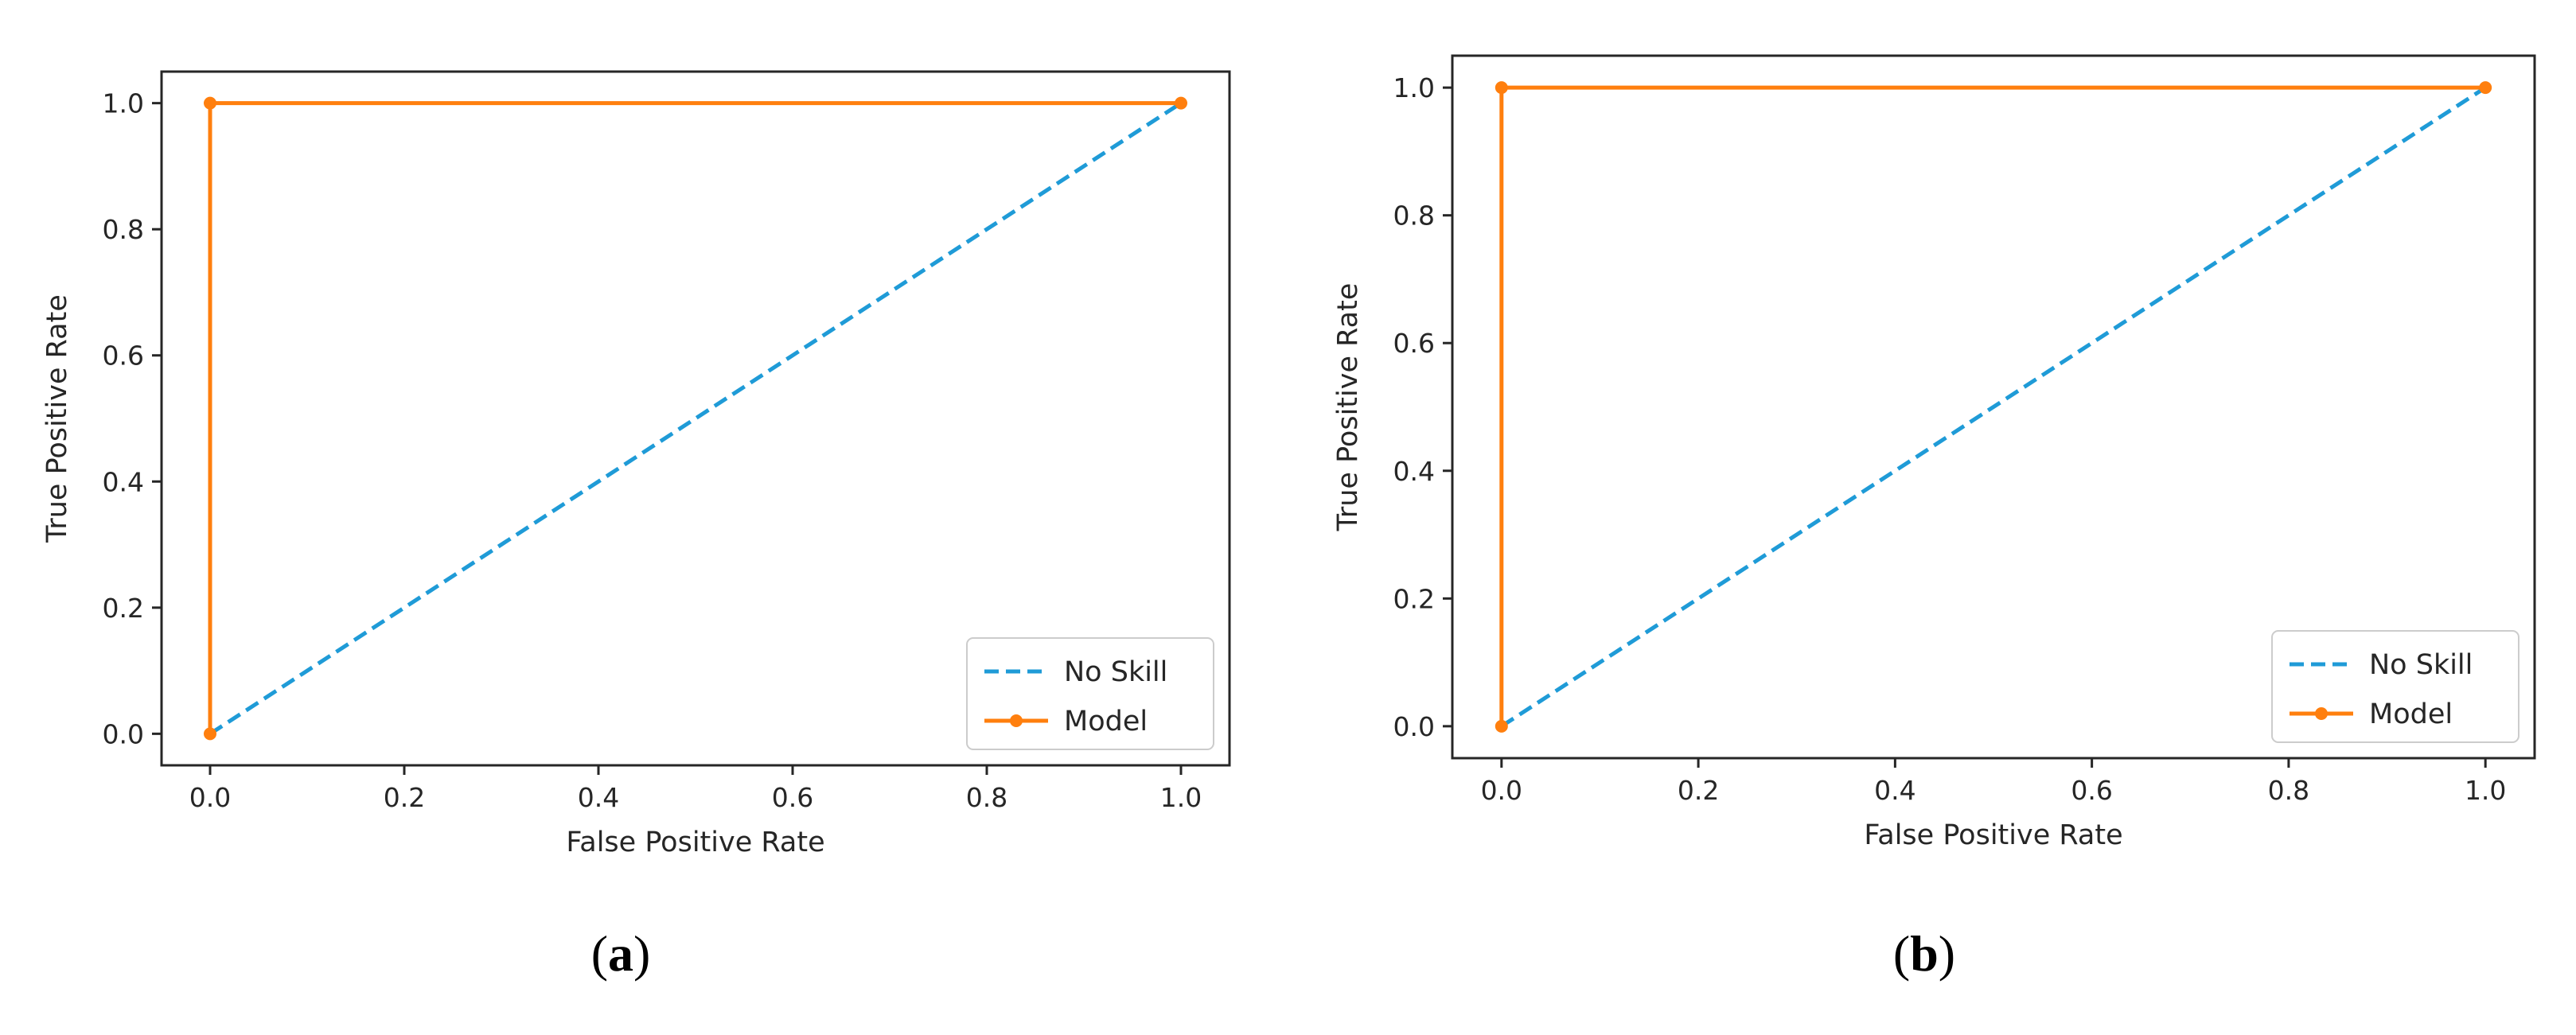 Image resolution: width=2576 pixels, height=1035 pixels. I want to click on panel-label: (b), so click(1924, 953).